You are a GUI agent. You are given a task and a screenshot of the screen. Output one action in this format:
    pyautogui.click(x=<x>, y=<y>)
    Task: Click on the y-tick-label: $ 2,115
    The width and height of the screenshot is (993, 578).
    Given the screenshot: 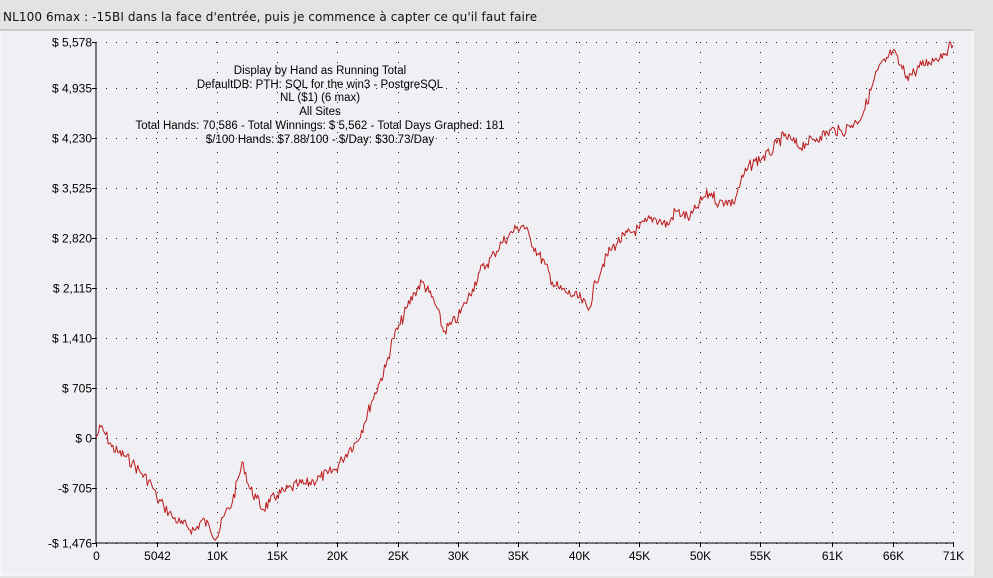 What is the action you would take?
    pyautogui.click(x=72, y=289)
    